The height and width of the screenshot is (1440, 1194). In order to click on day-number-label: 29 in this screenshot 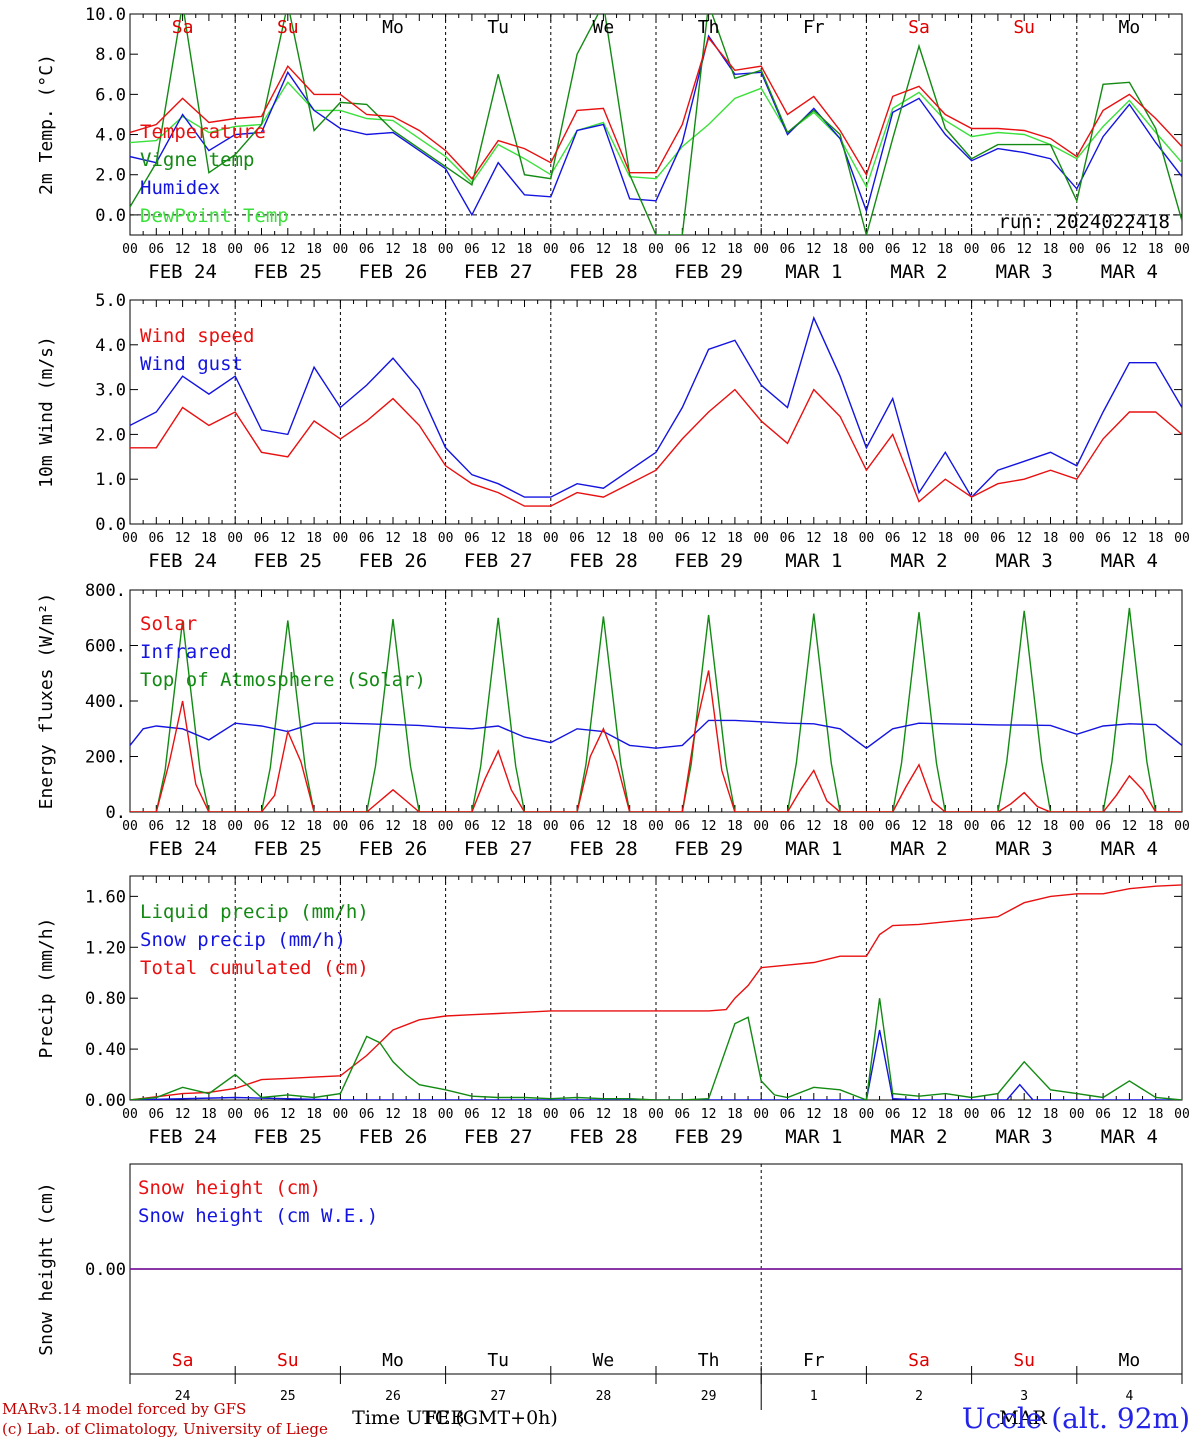, I will do `click(709, 1396)`.